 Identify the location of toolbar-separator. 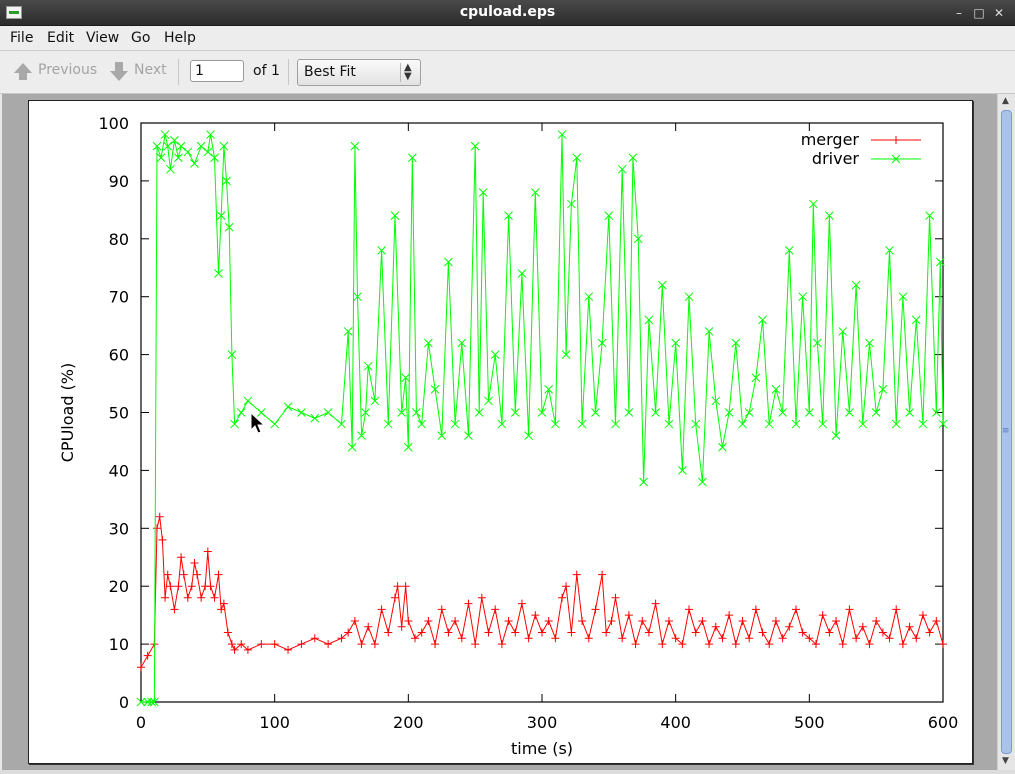
(178, 72).